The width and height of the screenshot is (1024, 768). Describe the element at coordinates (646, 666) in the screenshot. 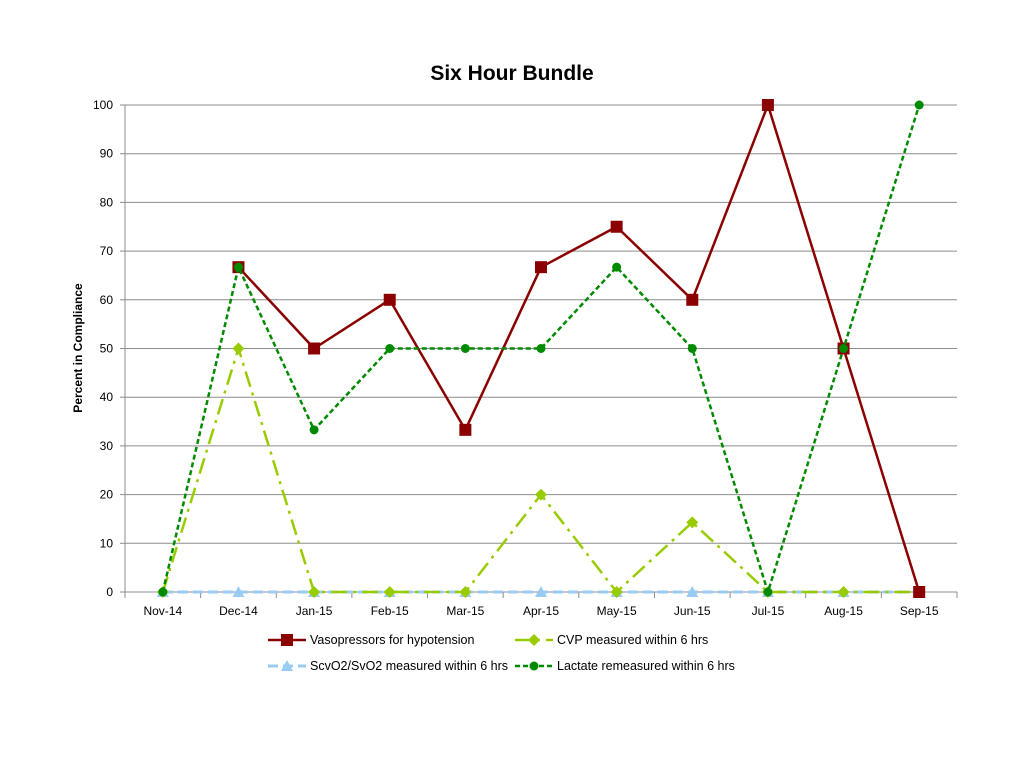

I see `legend-label: Lactate remeasured within 6 hrs` at that location.